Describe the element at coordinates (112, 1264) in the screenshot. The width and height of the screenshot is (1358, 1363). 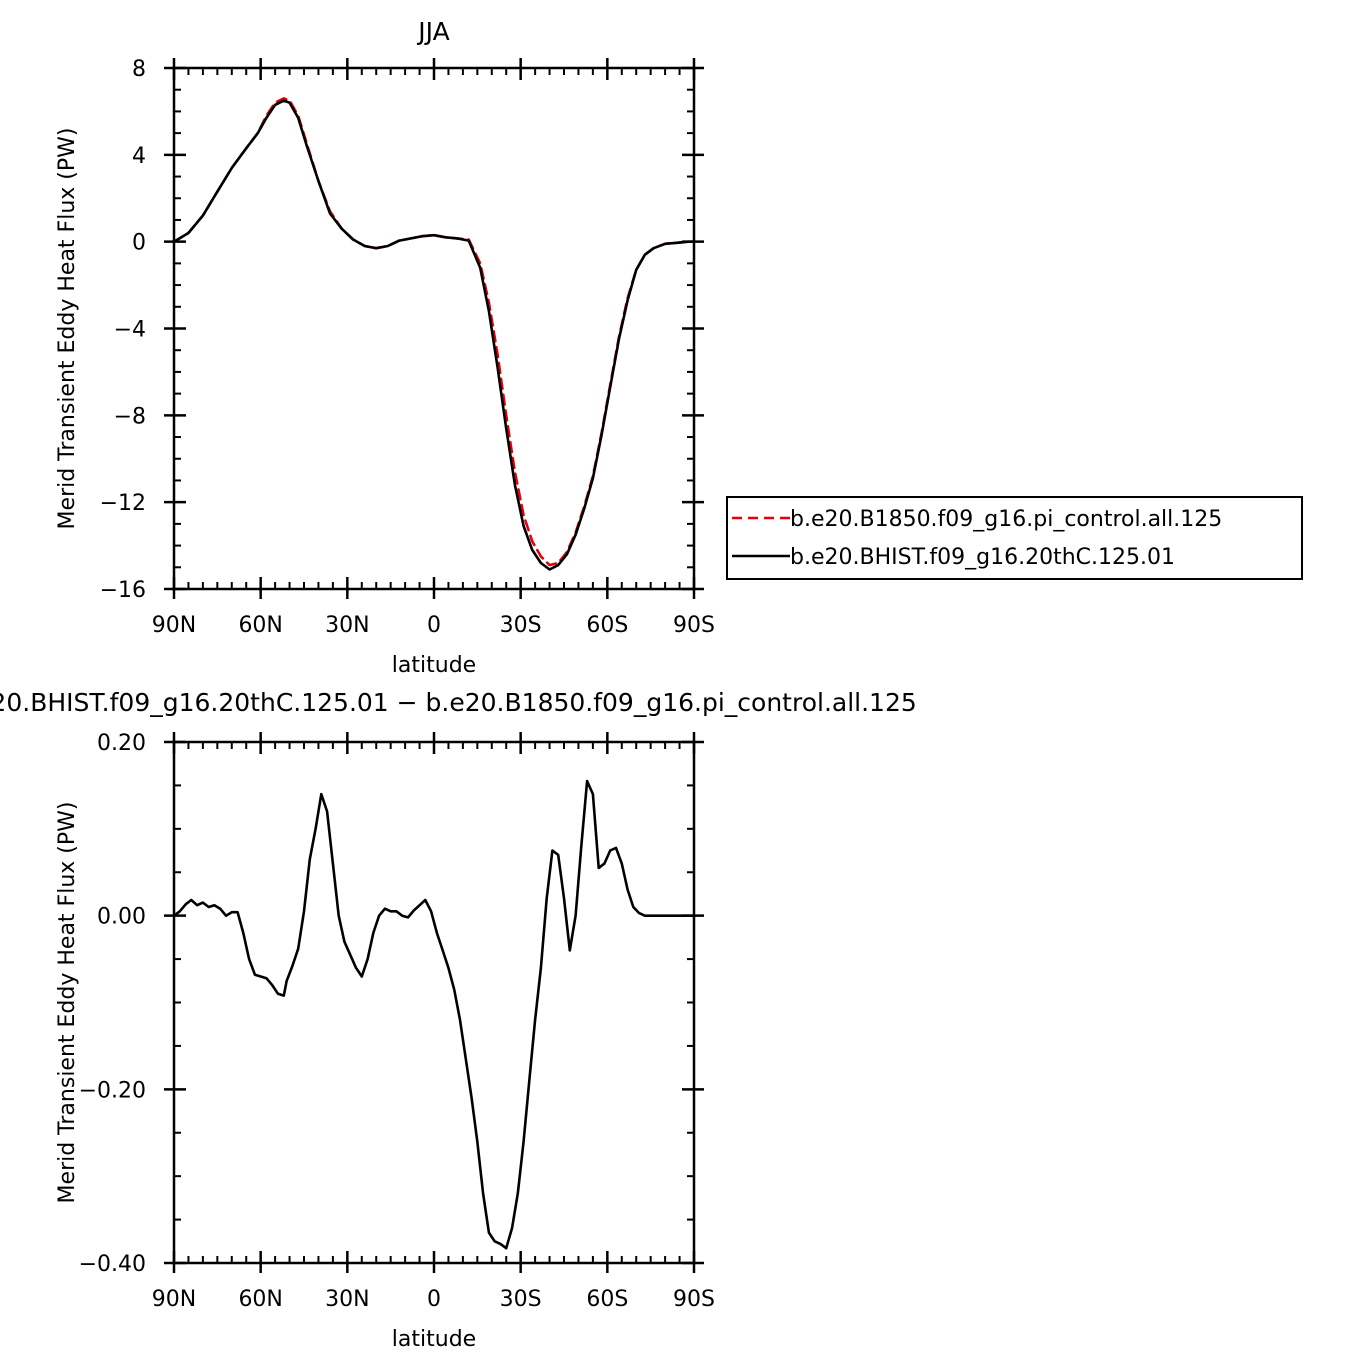
I see `y-tick-label: −0.40` at that location.